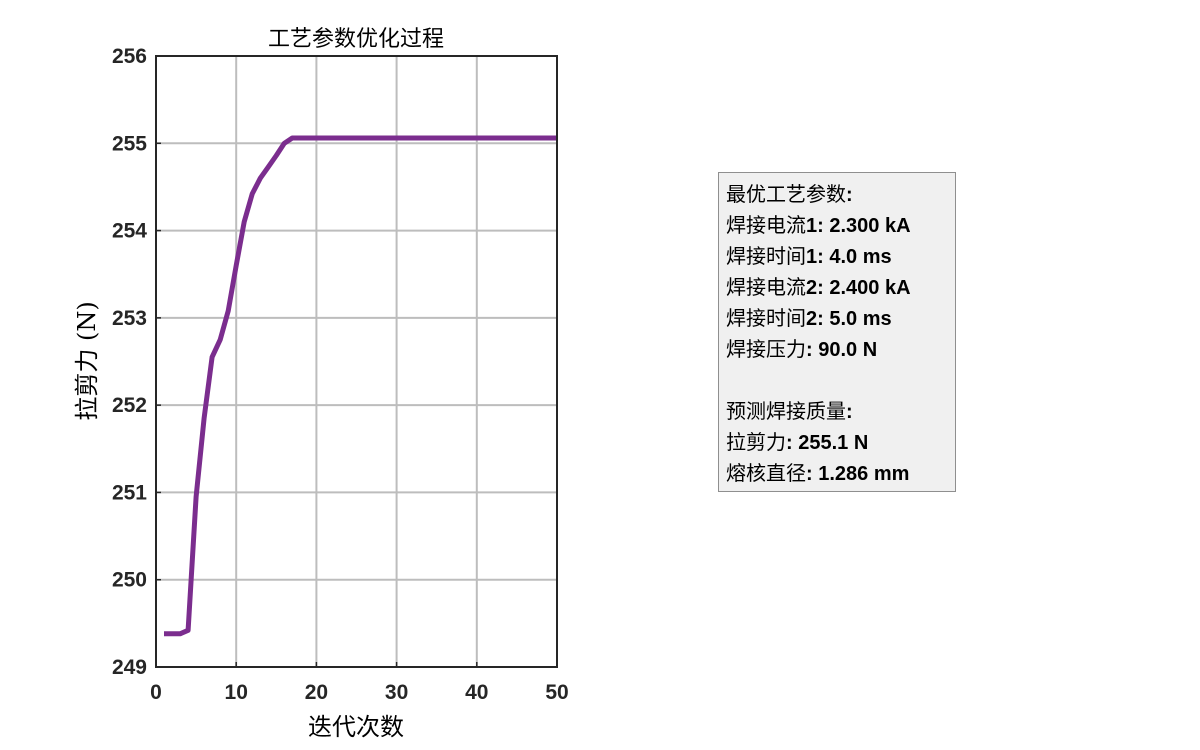 This screenshot has width=1200, height=750. What do you see at coordinates (356, 39) in the screenshot?
I see `chart-title: 工艺参数优化过程` at bounding box center [356, 39].